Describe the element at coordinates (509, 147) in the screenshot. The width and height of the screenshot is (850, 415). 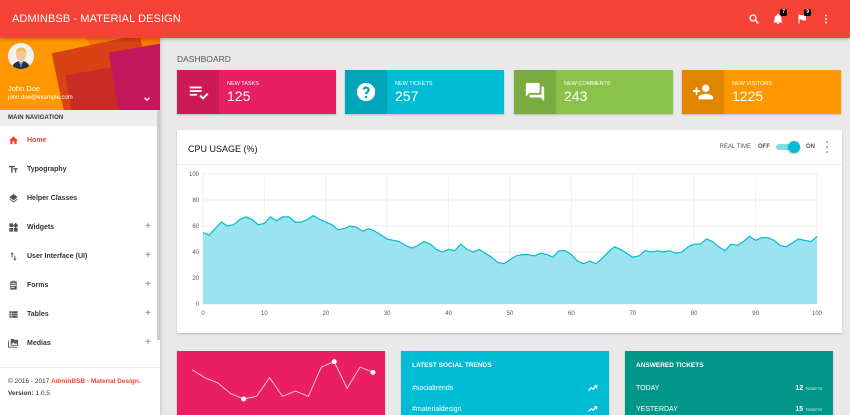
I see `card-header: CPU USAGE (%) REAL TIME OFF ON` at that location.